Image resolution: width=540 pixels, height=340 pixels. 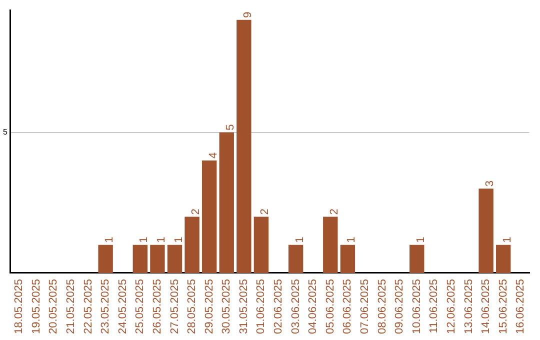 What do you see at coordinates (503, 306) in the screenshot?
I see `x-tick-label: 15.06.2025` at bounding box center [503, 306].